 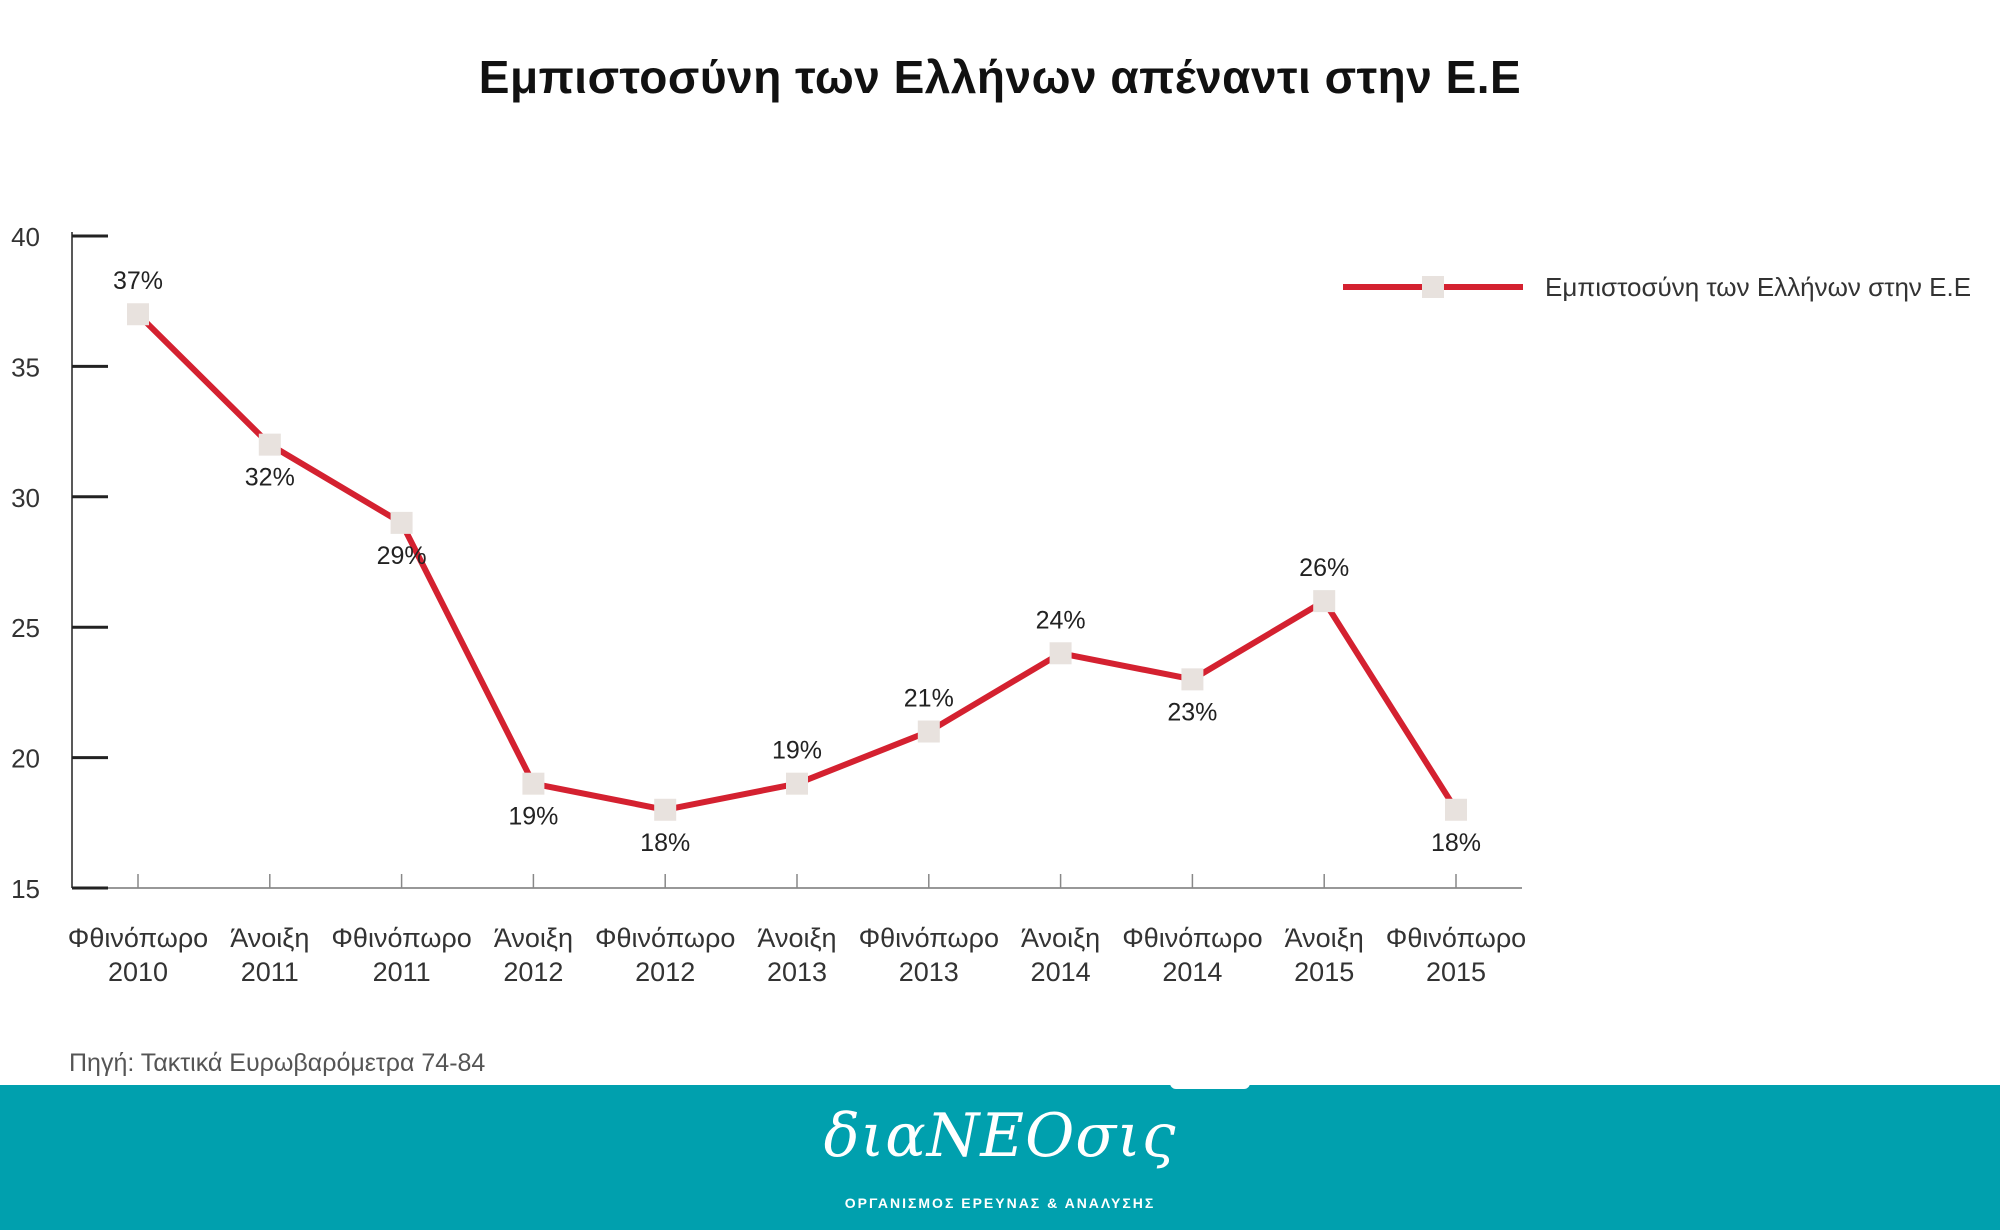 I want to click on brand-logo: διαNEOσις, so click(x=1000, y=1136).